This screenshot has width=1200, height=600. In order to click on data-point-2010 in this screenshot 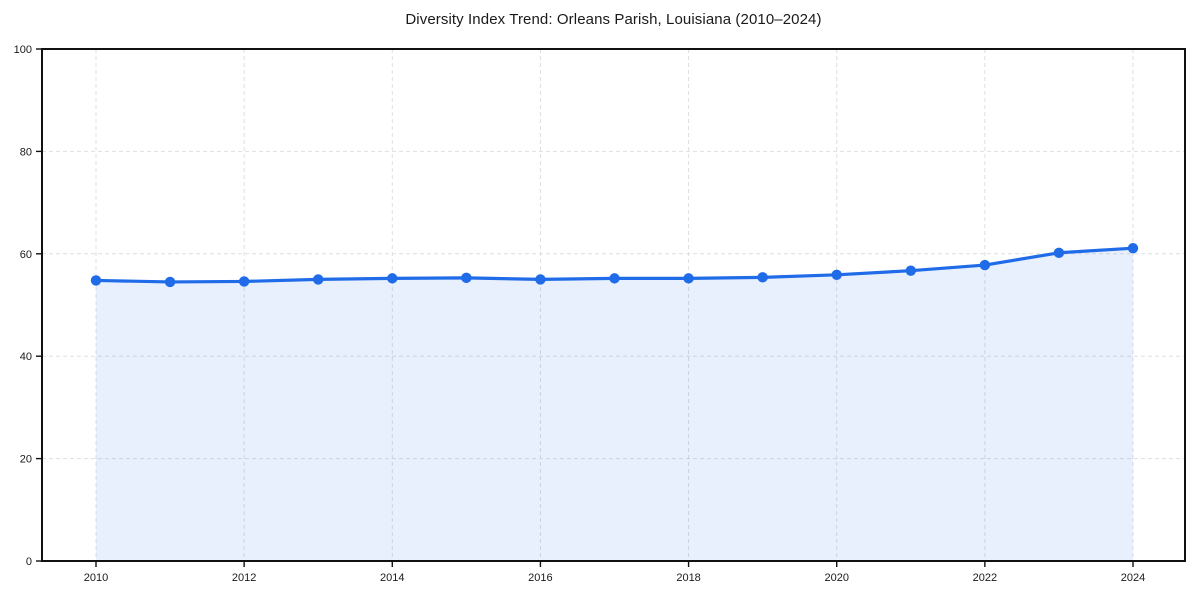, I will do `click(96, 280)`.